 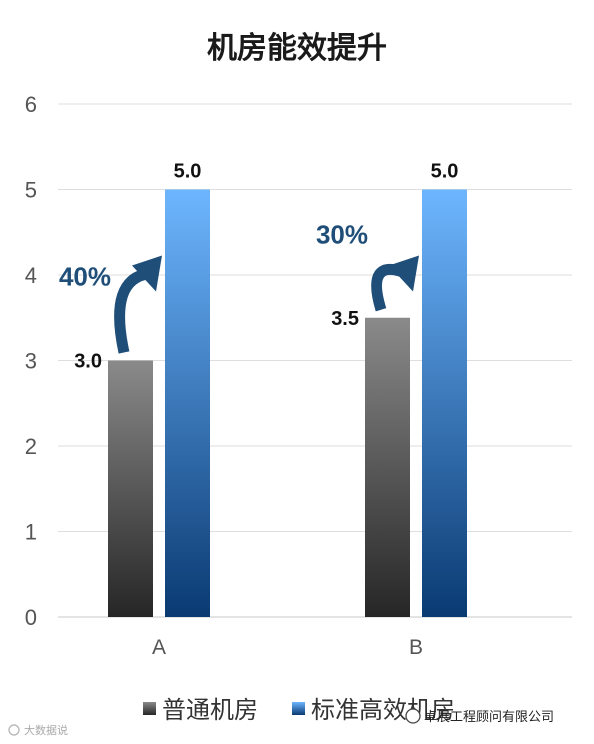 I want to click on legend: 普通机房 标准高效机房, so click(x=299, y=710).